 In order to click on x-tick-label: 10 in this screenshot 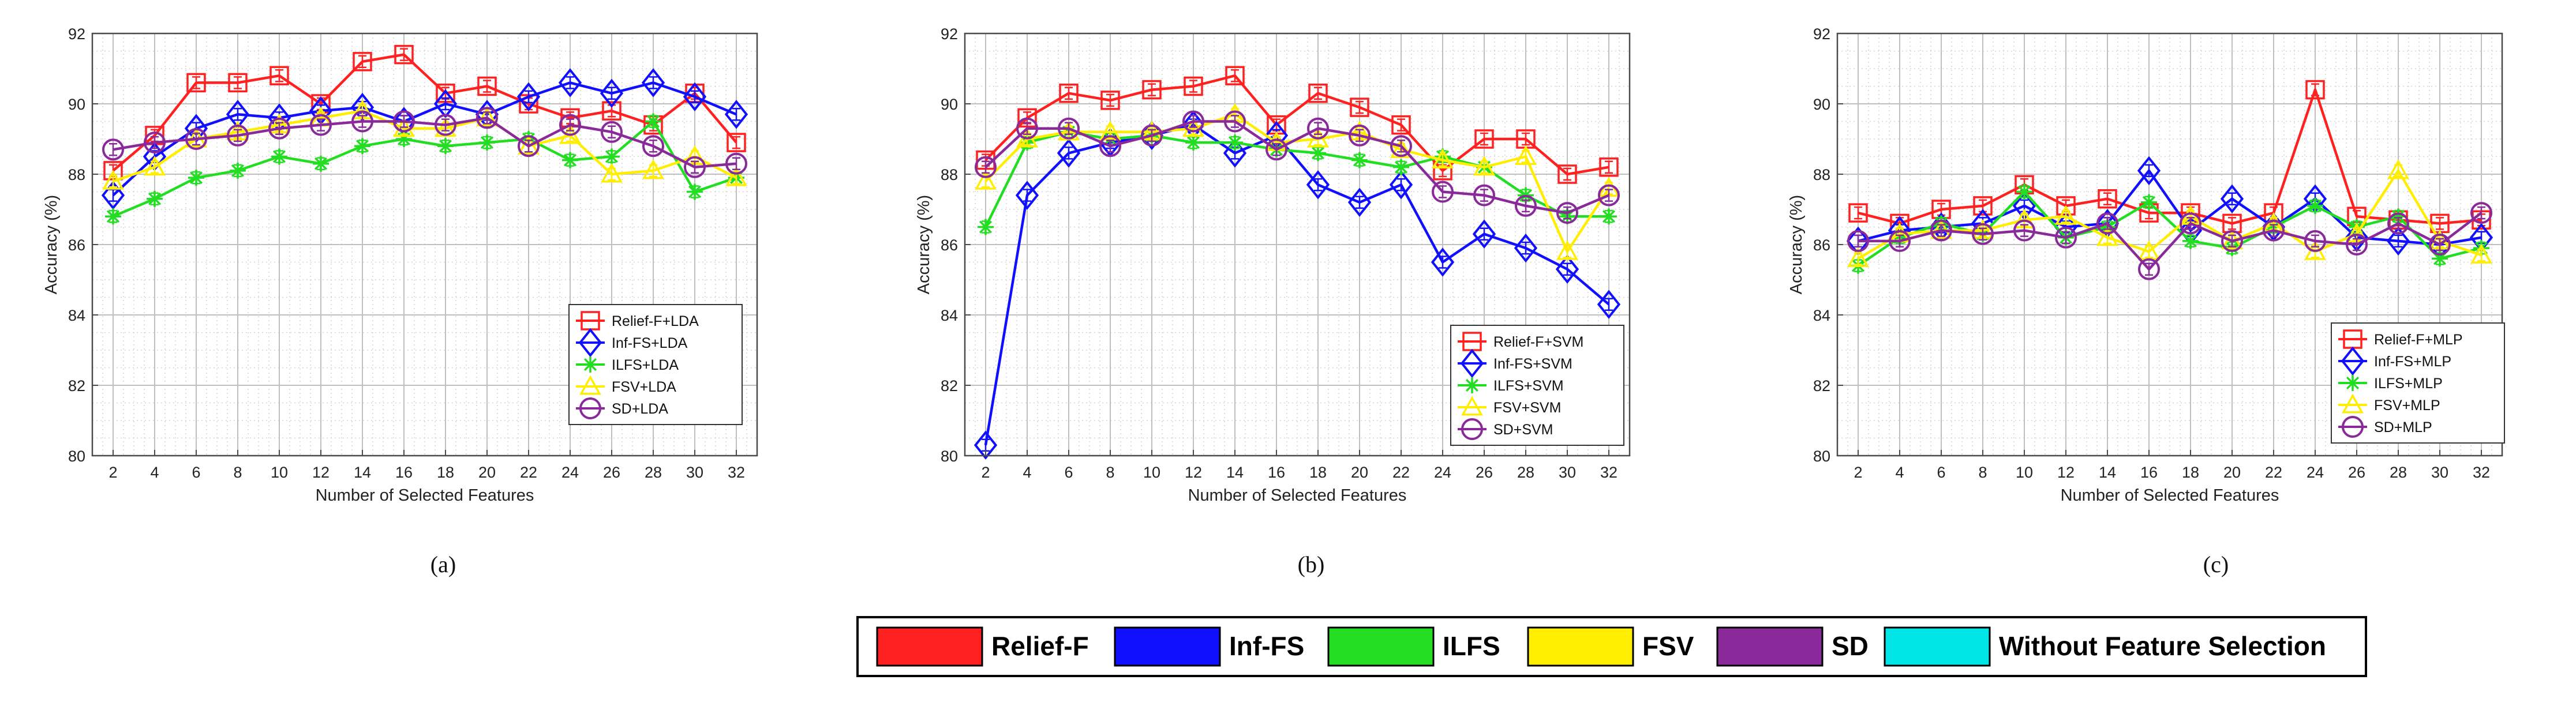, I will do `click(279, 472)`.